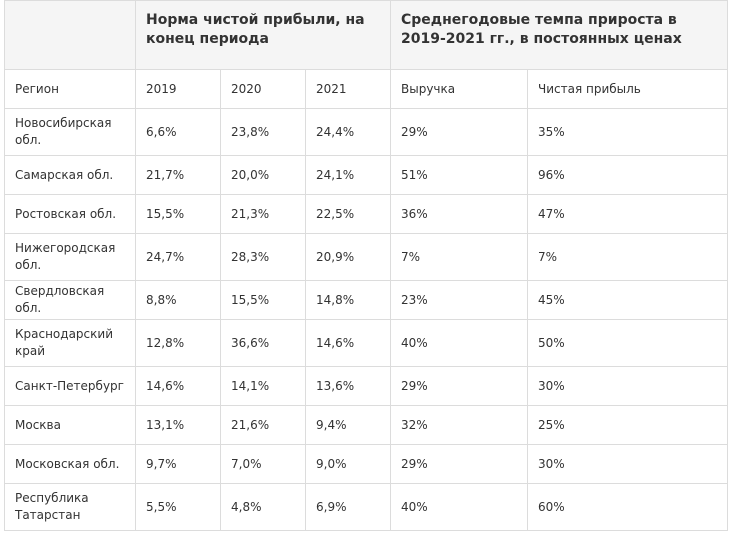 The image size is (735, 551). I want to click on table-row: Республика Татарстан 5,5% 4,8% 6,9% 40% 60%, so click(366, 507).